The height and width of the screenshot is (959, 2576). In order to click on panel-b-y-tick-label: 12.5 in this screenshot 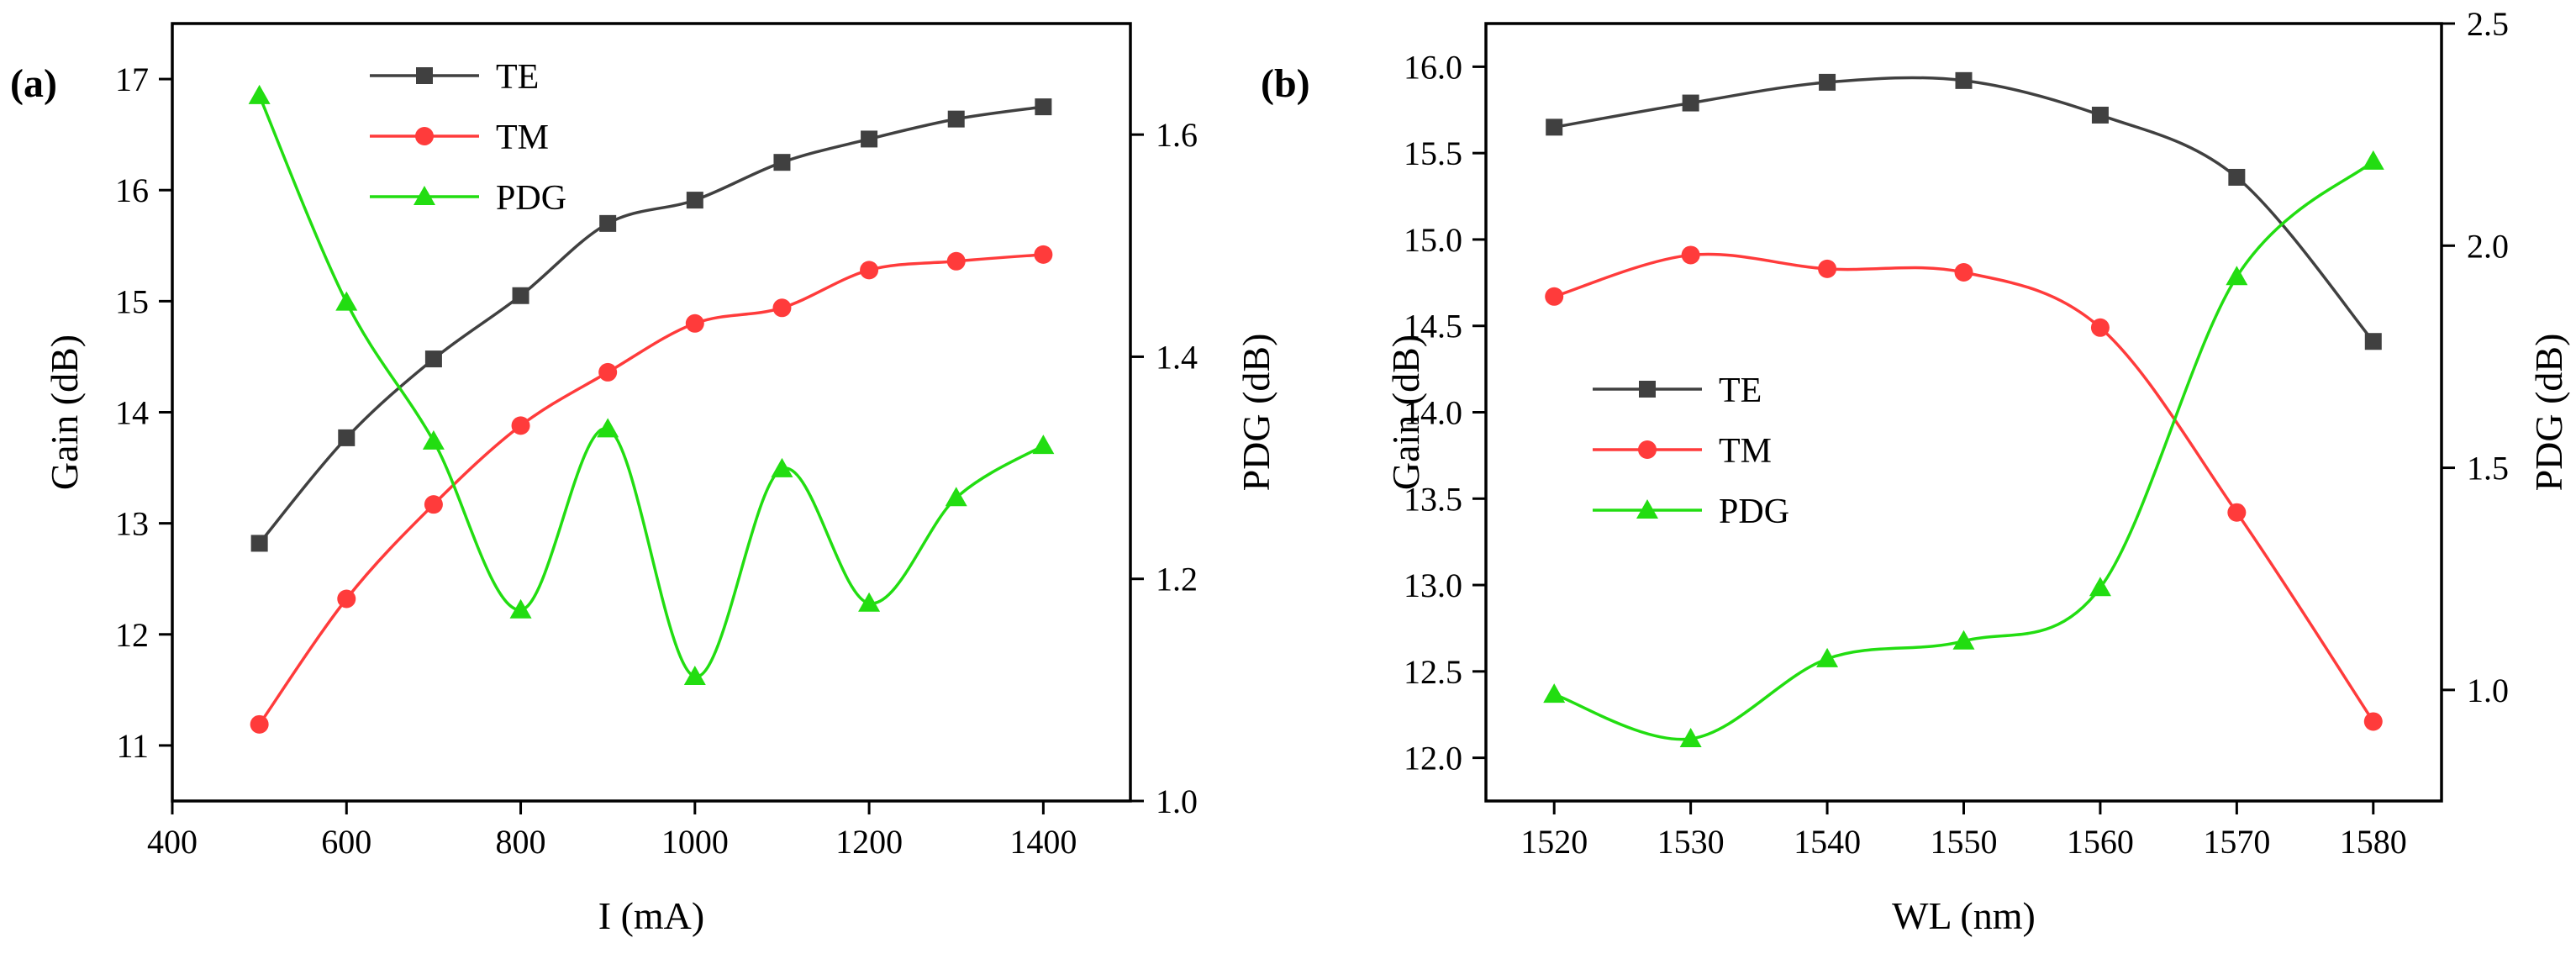, I will do `click(1433, 672)`.